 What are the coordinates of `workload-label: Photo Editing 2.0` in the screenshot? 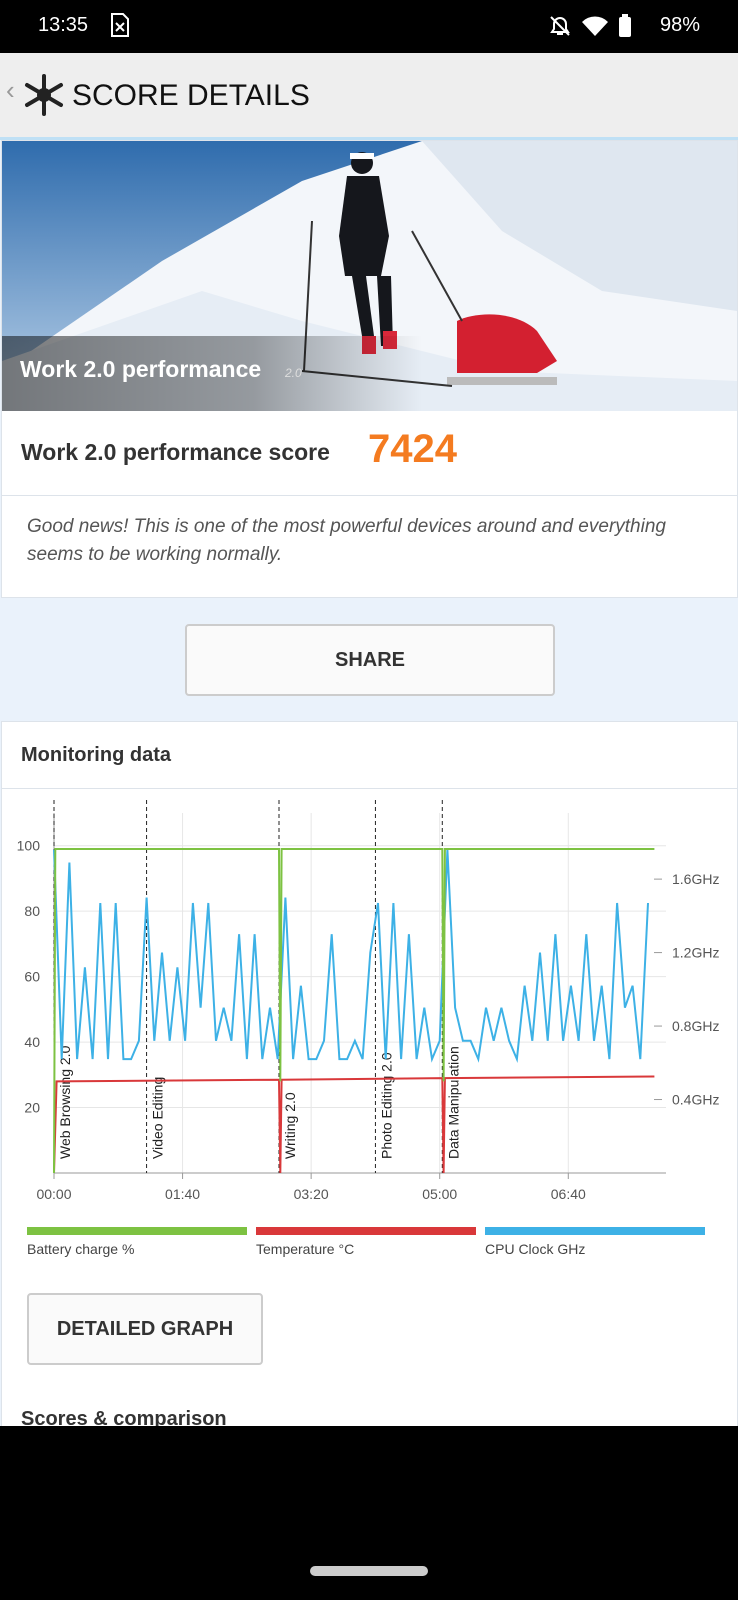 It's located at (386, 1105).